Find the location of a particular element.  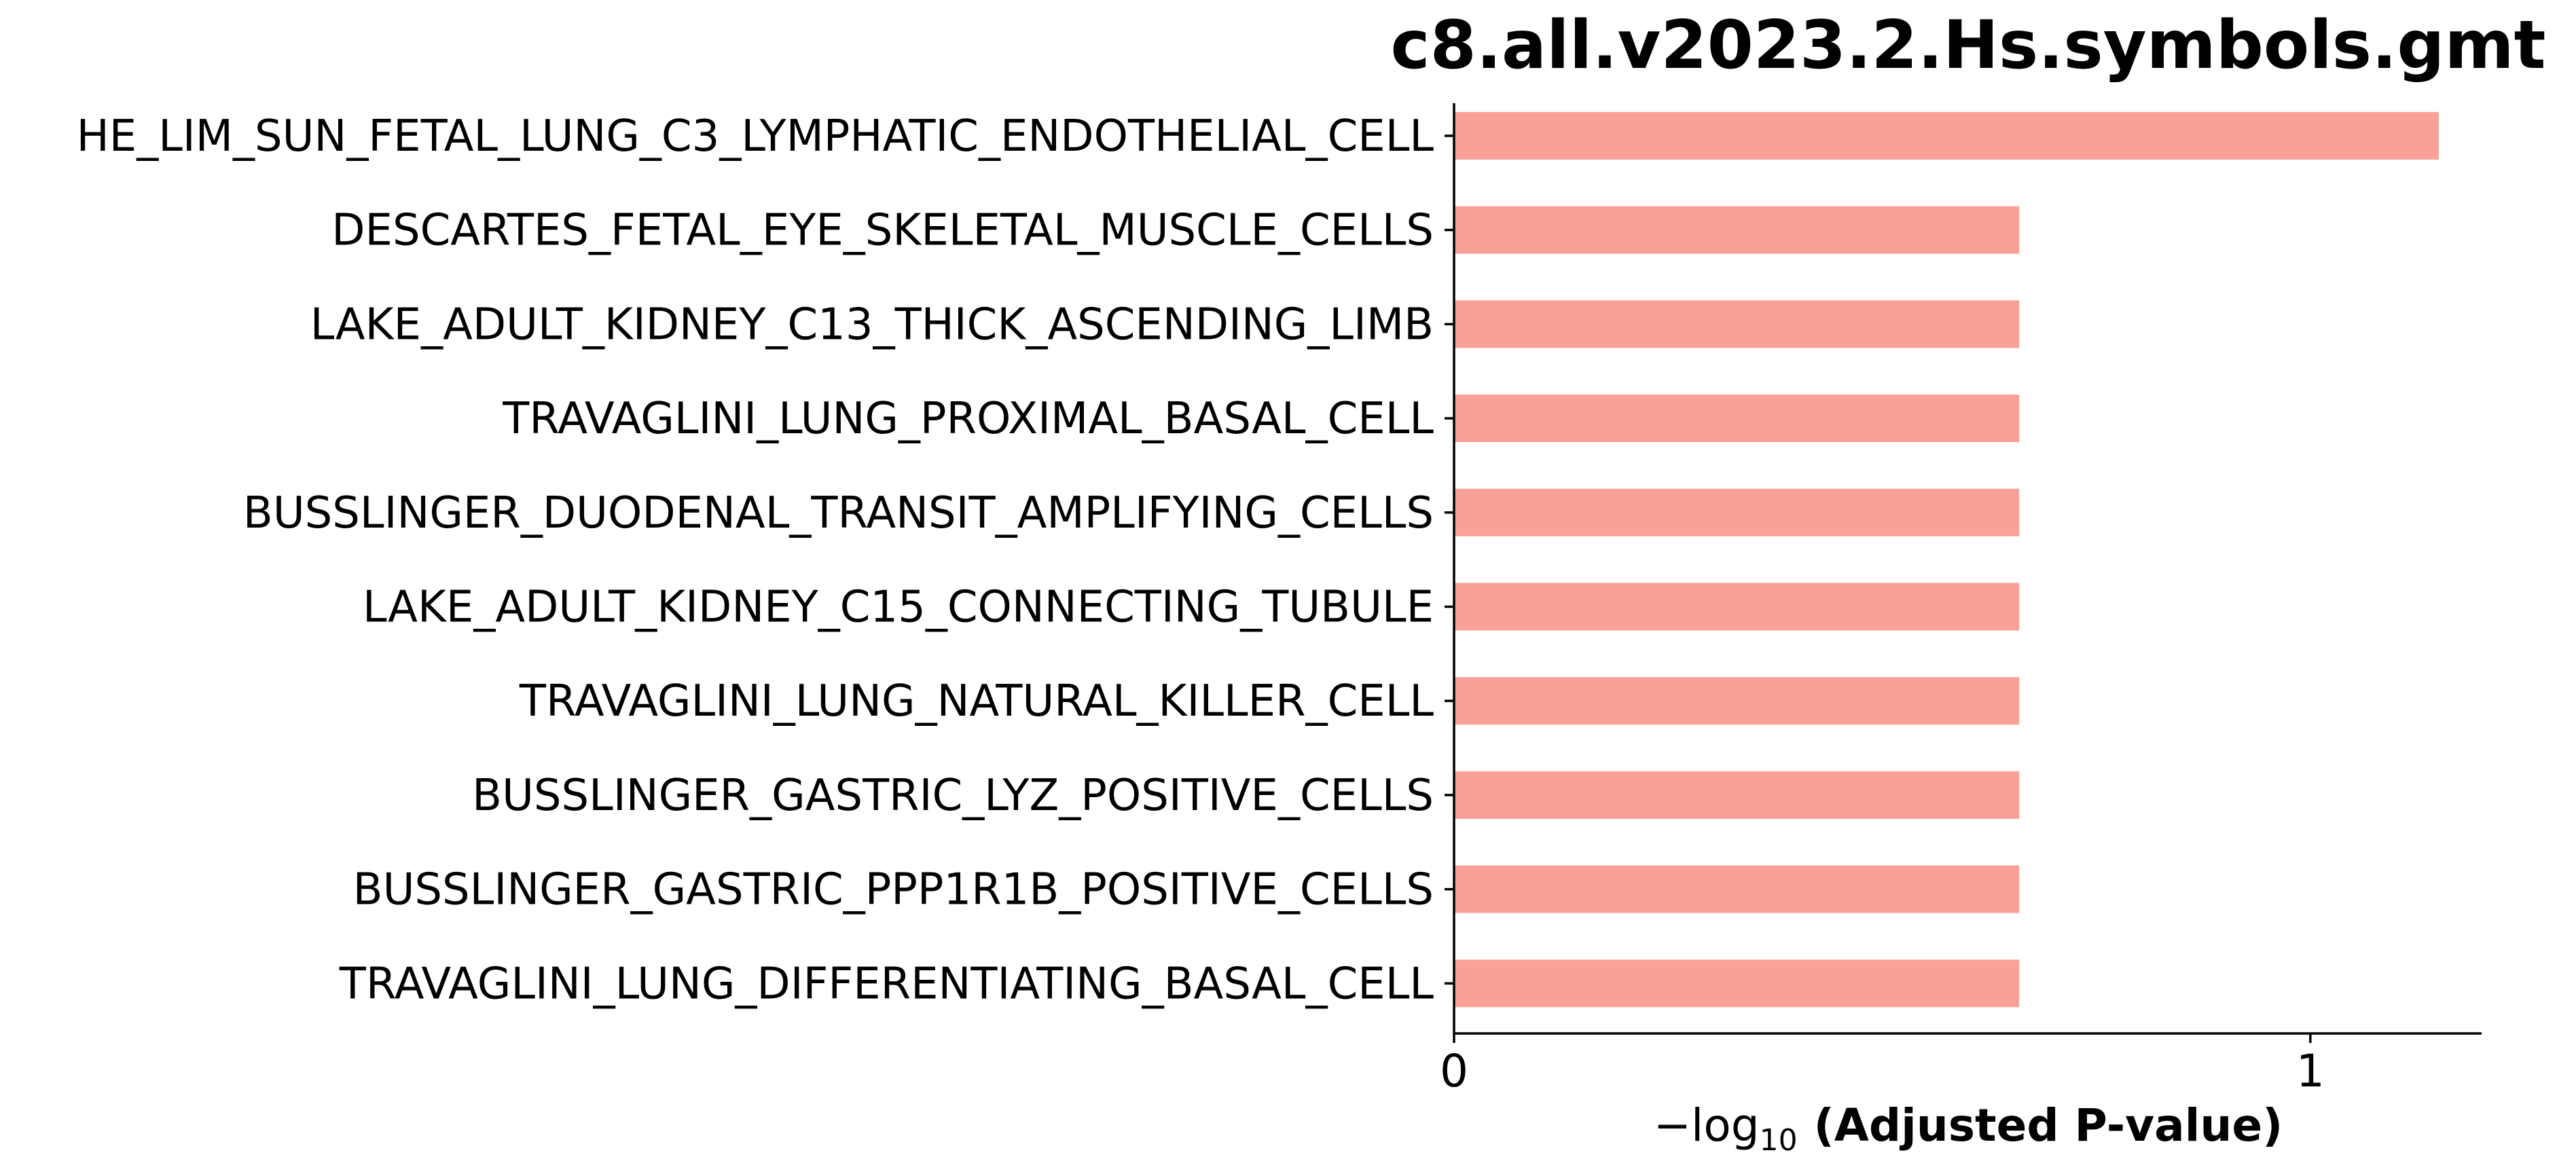

y-tick-label: TRAVAGLINI_LUNG_NATURAL_KILLER_CELL is located at coordinates (976, 701).